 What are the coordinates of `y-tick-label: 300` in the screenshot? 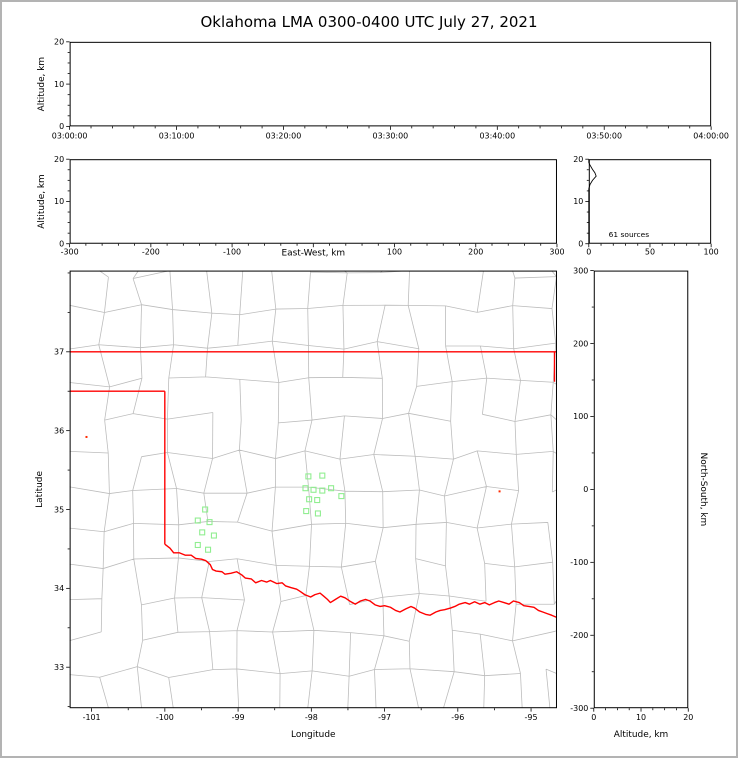 It's located at (580, 270).